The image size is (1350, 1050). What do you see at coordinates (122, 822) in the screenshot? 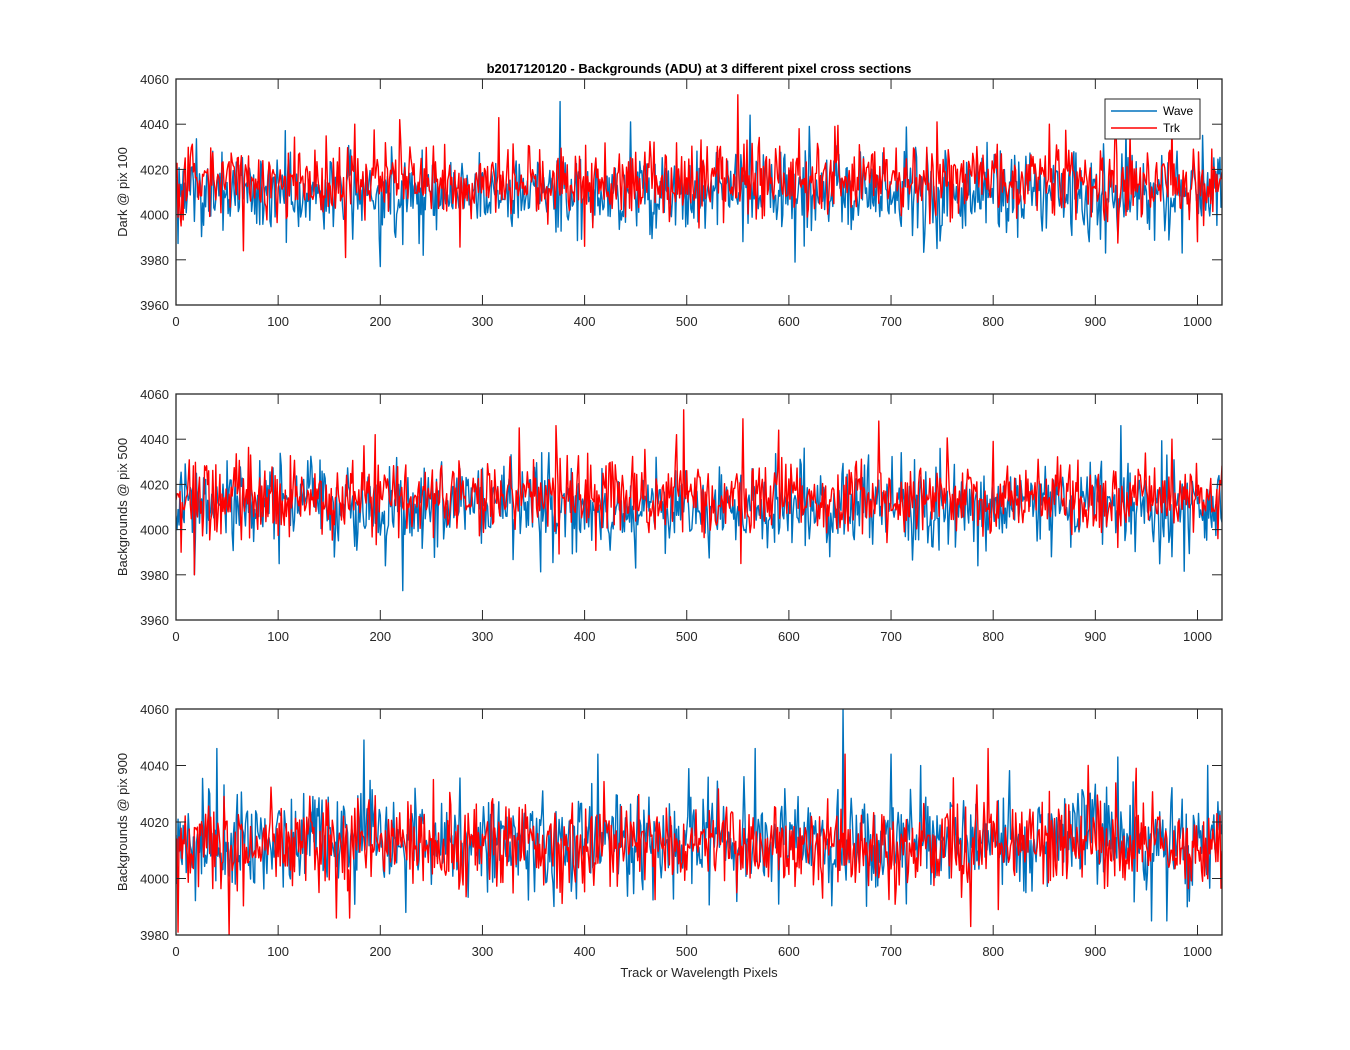
I see `y-axis-label: Backgrounds @ pix 900` at bounding box center [122, 822].